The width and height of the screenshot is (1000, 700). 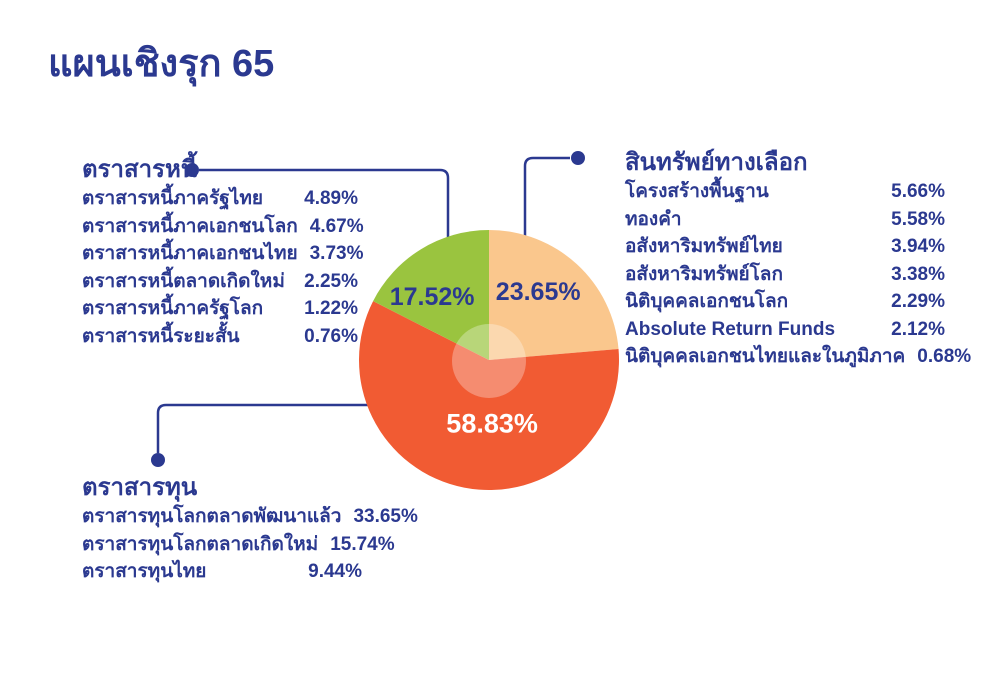 I want to click on list-item: ตราสารหนี้ภาคเอกชนโลก 4.67%, so click(x=223, y=227).